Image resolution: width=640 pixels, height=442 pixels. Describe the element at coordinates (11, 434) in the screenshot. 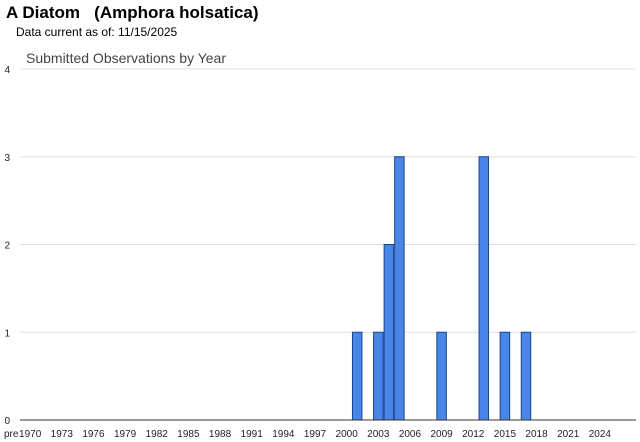

I see `x-tick-label: pre` at that location.